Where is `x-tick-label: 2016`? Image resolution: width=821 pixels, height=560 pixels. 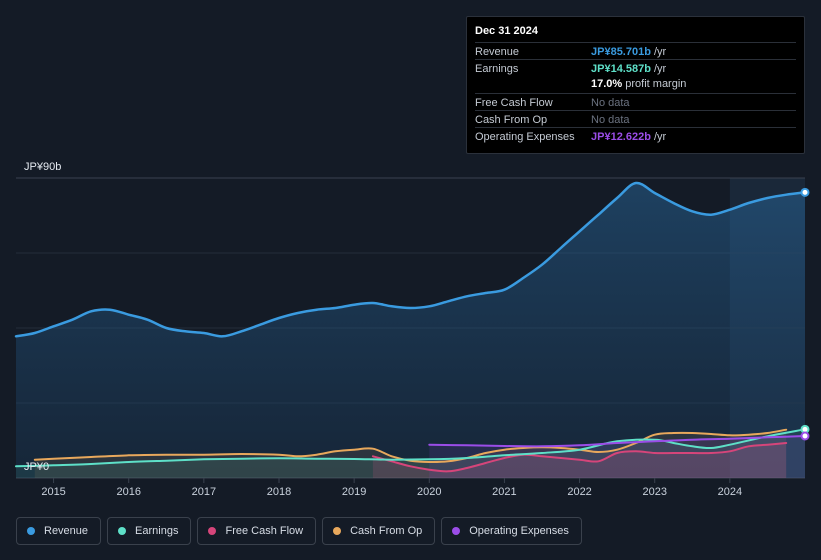 x-tick-label: 2016 is located at coordinates (128, 492).